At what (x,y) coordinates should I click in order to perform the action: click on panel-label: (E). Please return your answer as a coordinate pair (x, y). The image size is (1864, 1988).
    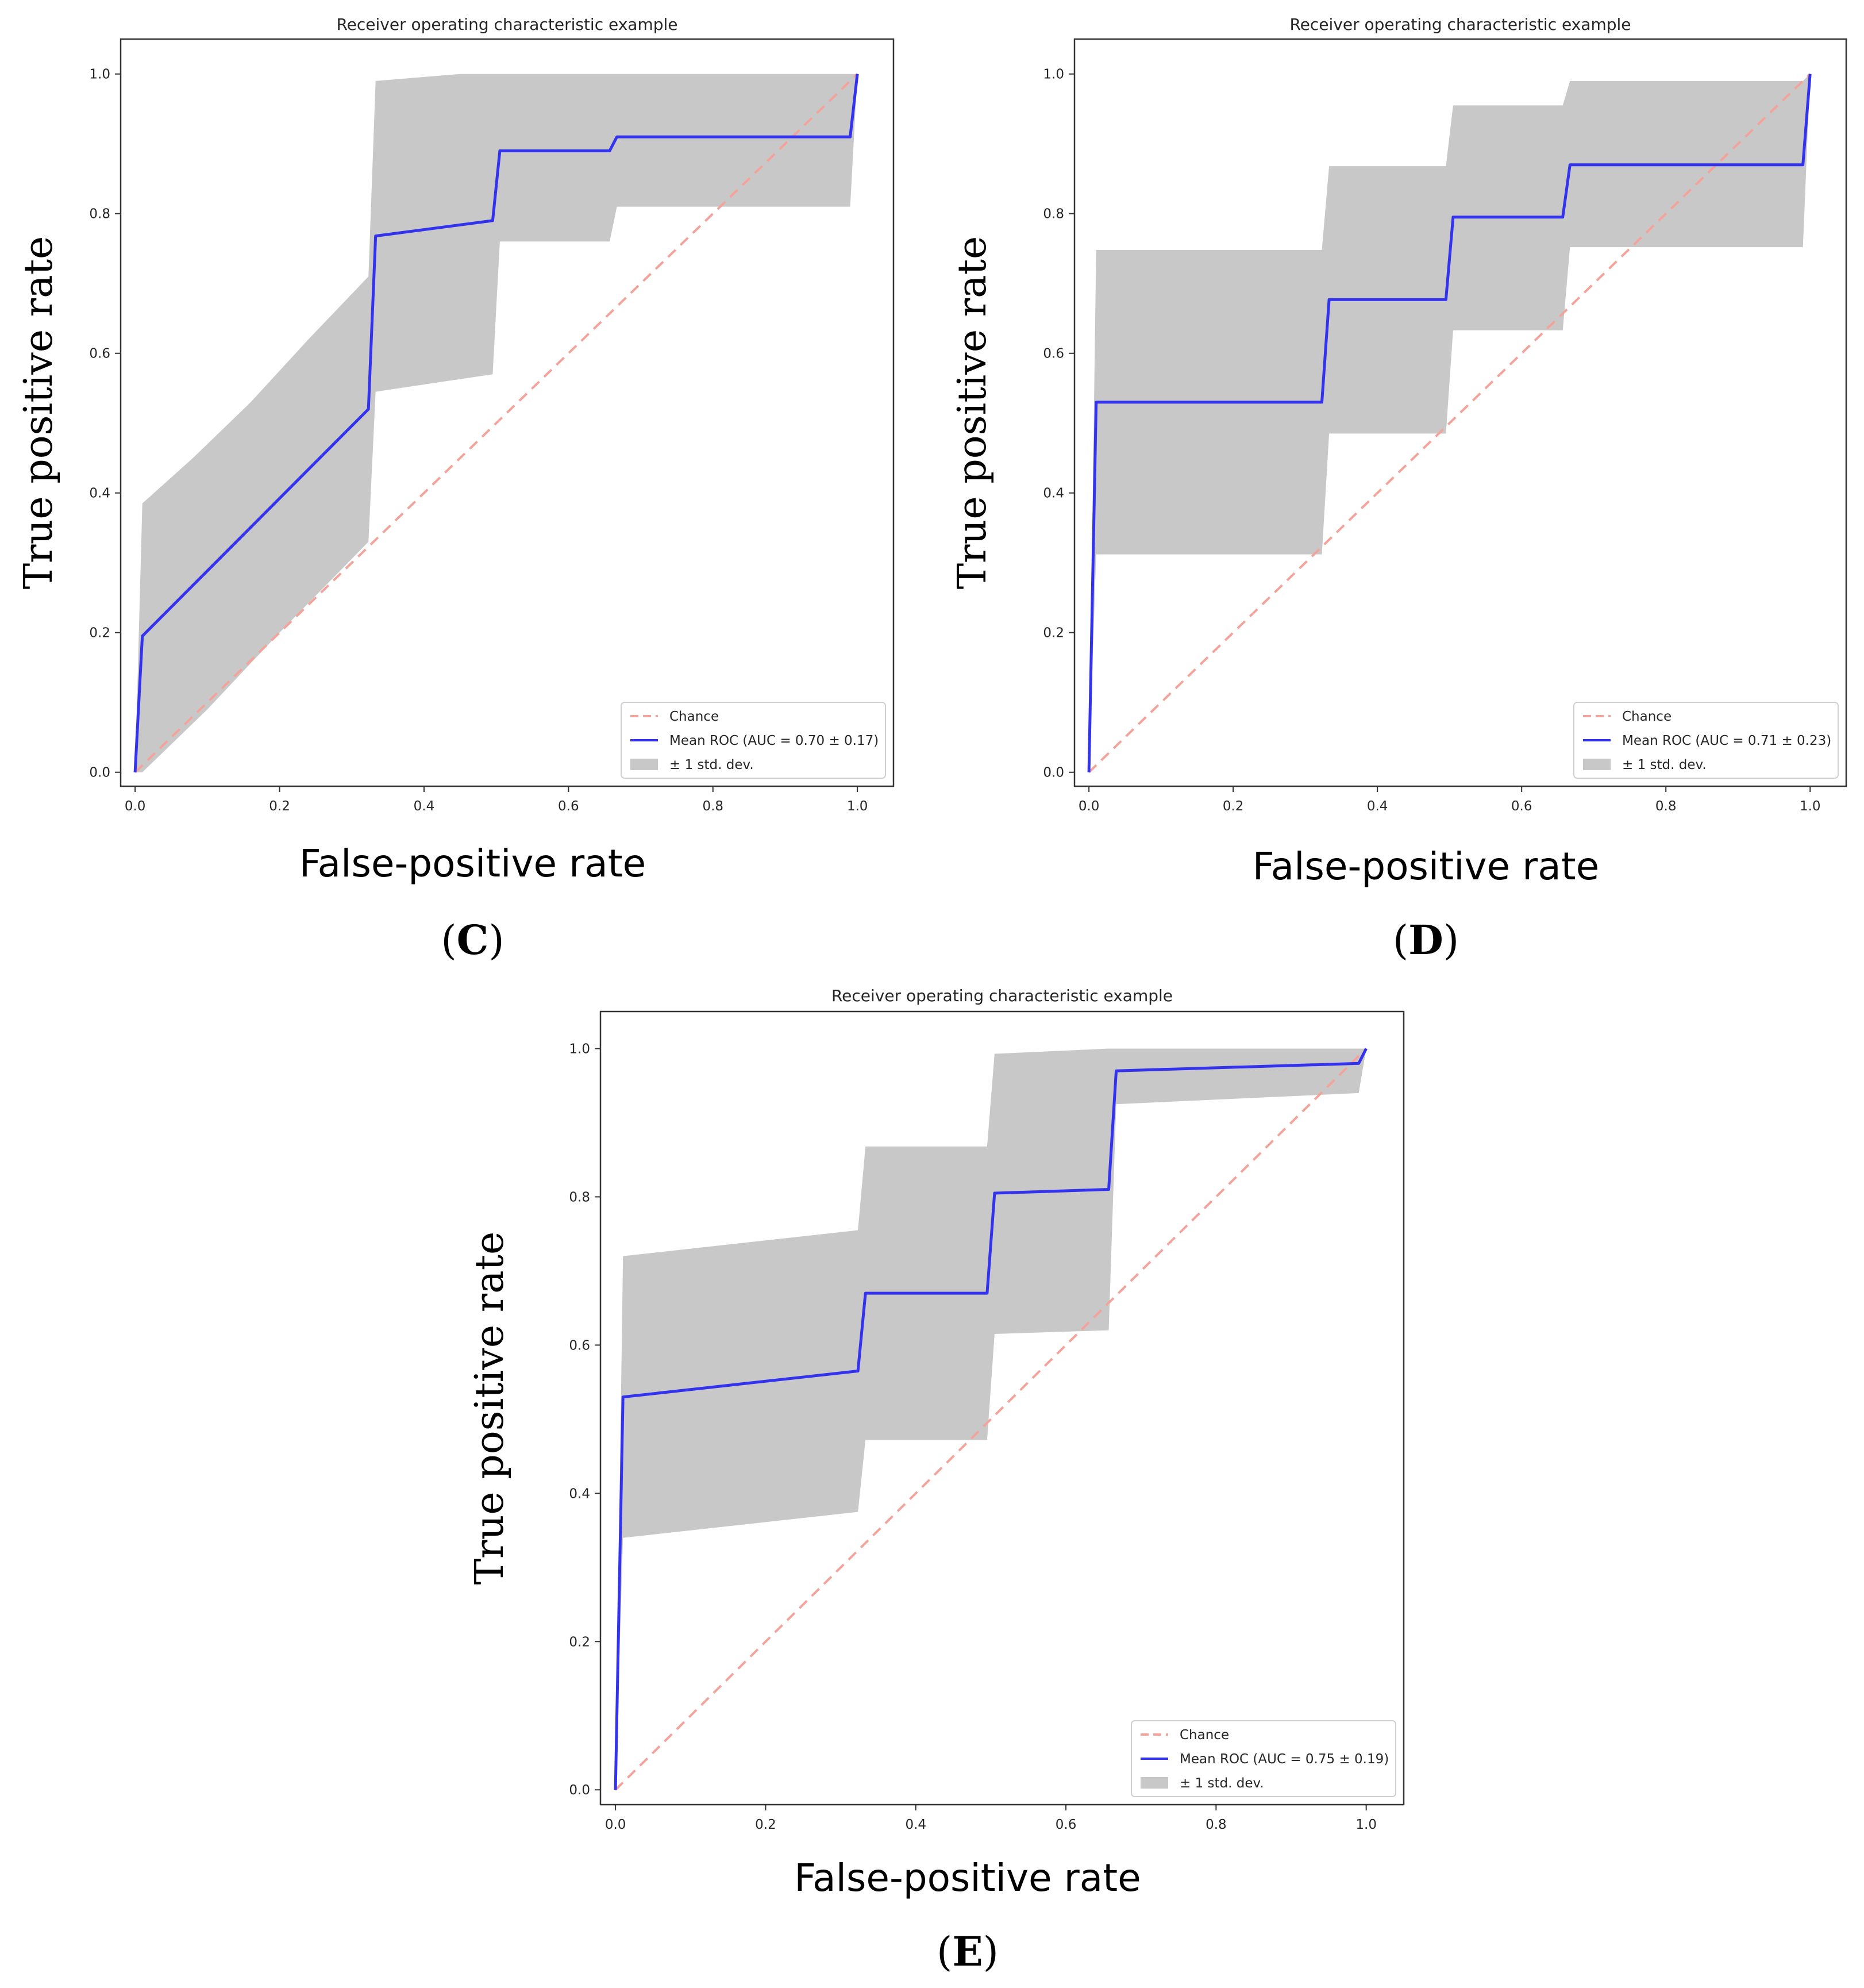
    Looking at the image, I should click on (968, 1951).